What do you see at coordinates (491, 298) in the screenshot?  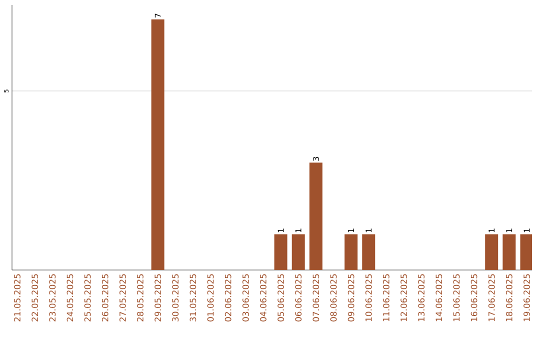 I see `x-tick-label: 17.06.2025` at bounding box center [491, 298].